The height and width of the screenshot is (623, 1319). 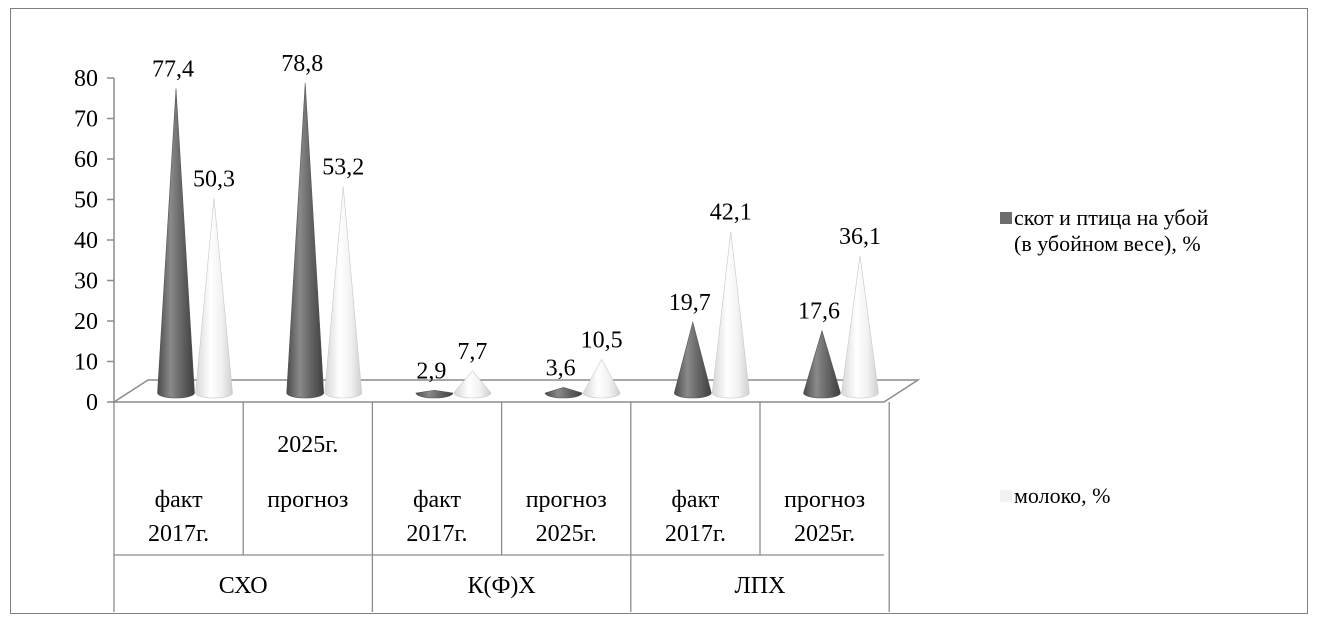 I want to click on data-label-series-2: 53,2, so click(x=343, y=168).